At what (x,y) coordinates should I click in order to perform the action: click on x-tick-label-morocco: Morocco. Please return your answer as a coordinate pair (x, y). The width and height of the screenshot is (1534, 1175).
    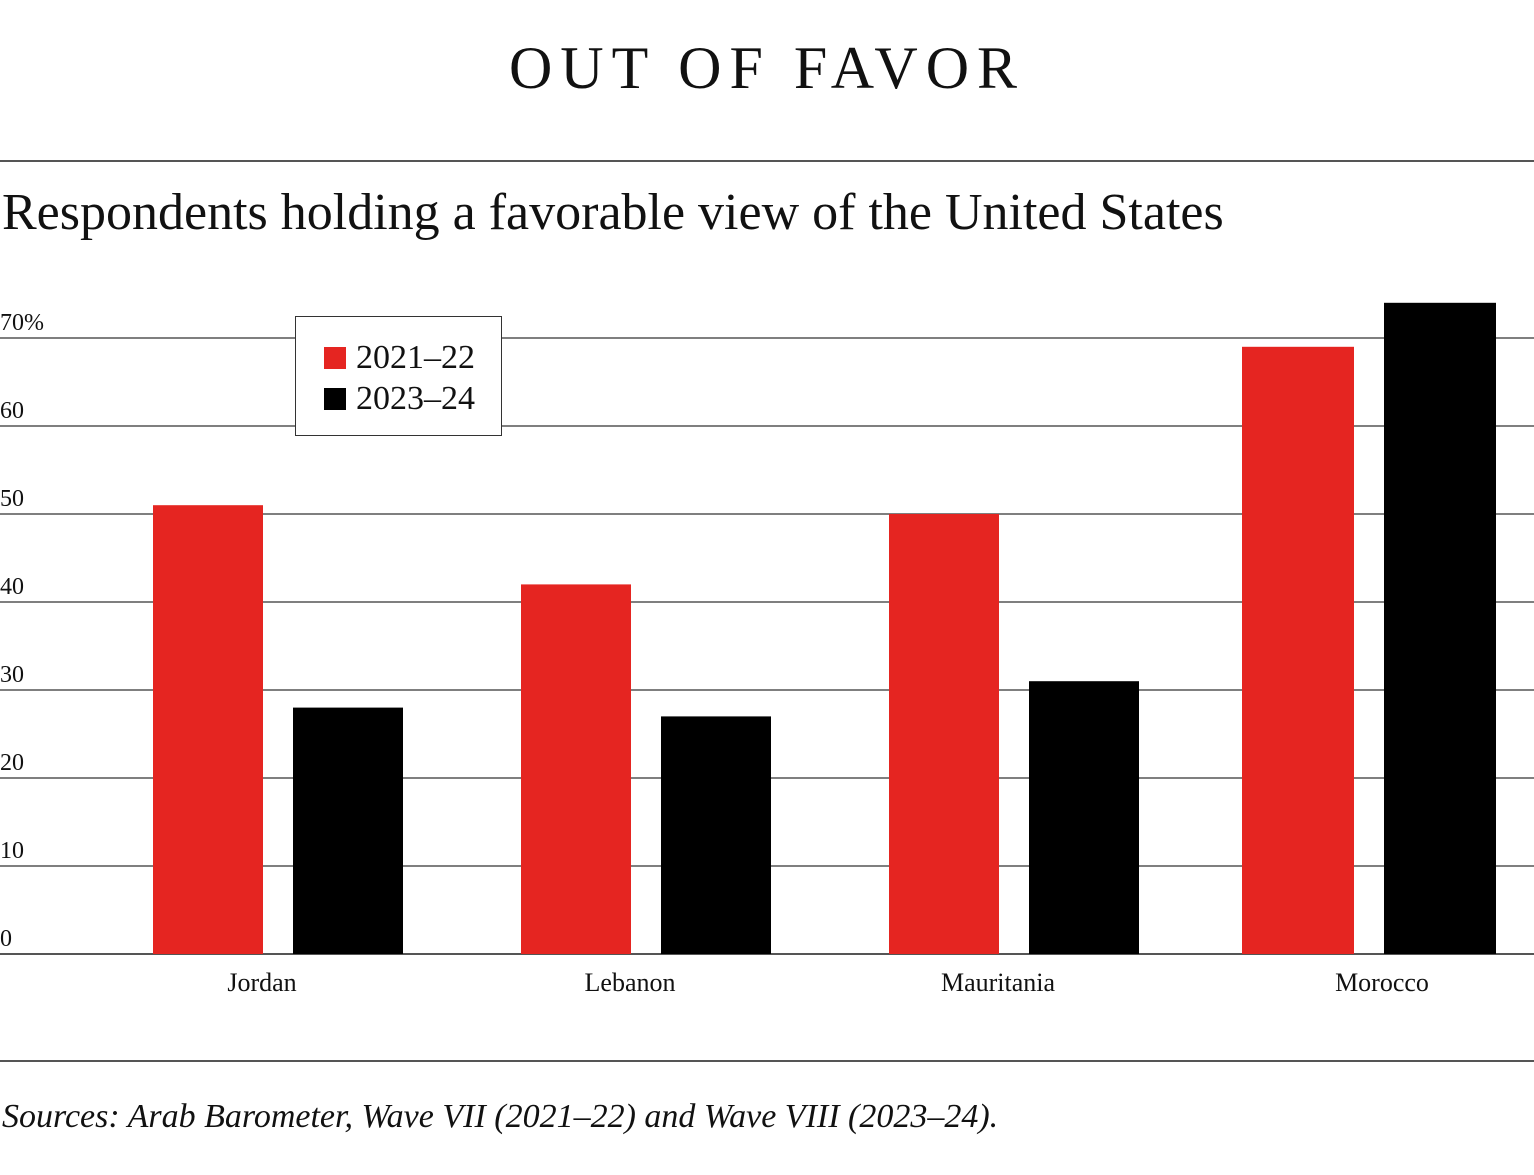
    Looking at the image, I should click on (1382, 982).